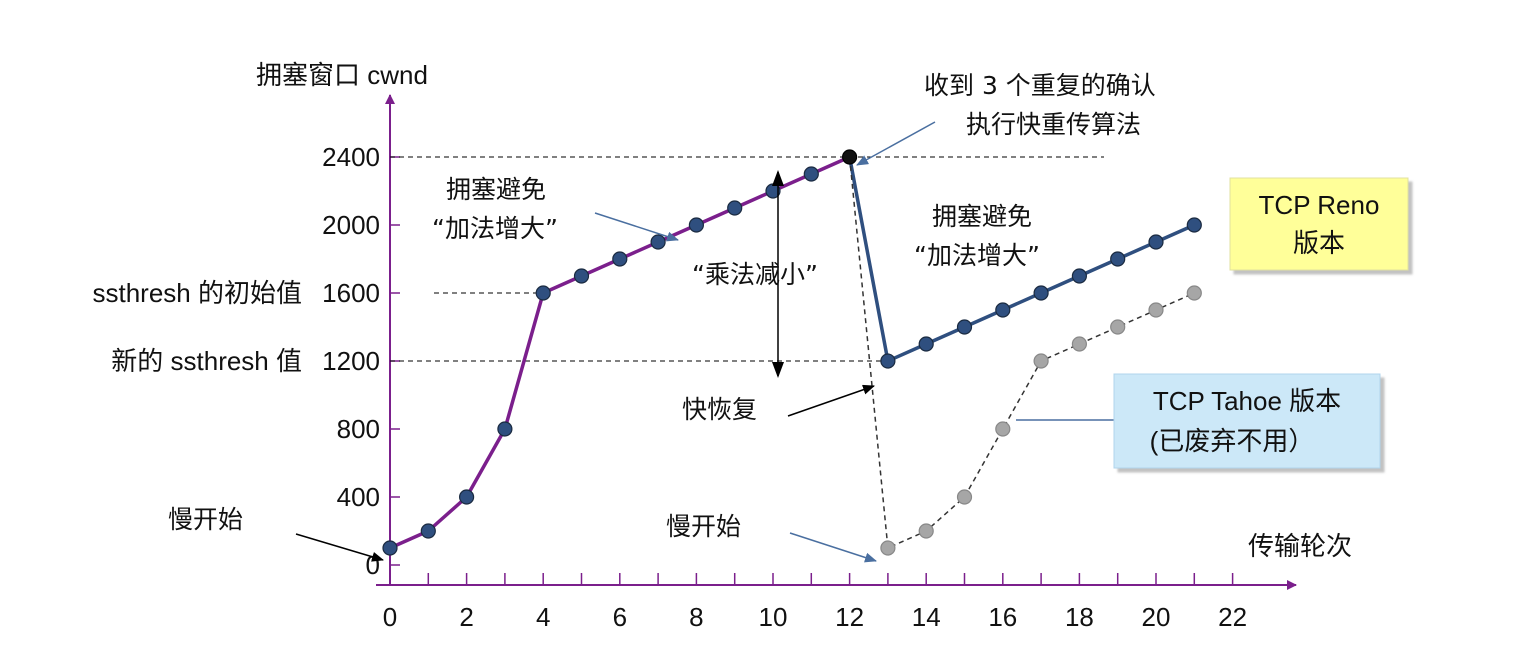 Image resolution: width=1514 pixels, height=670 pixels. I want to click on slow-start-label-1: 慢开始, so click(205, 519).